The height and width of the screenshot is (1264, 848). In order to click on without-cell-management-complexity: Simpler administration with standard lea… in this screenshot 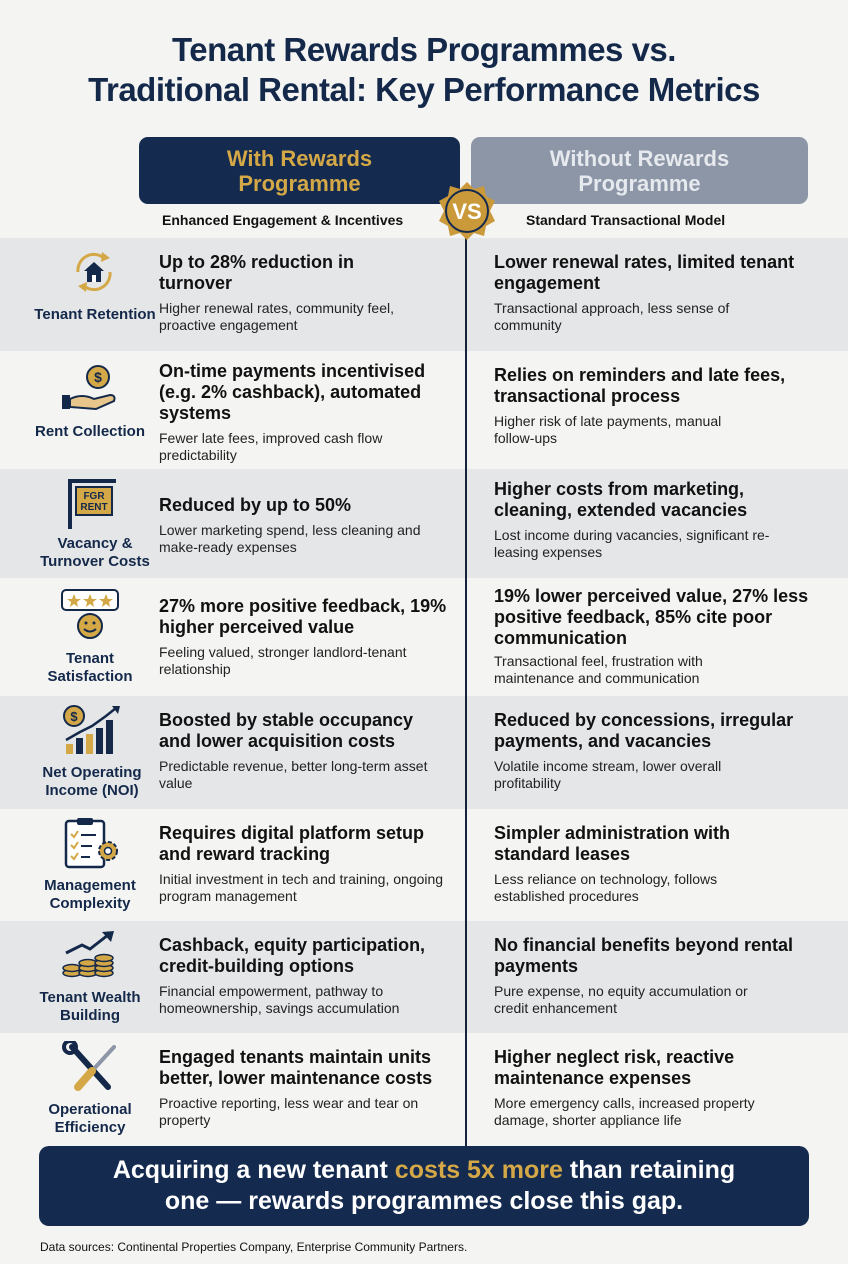, I will do `click(654, 864)`.